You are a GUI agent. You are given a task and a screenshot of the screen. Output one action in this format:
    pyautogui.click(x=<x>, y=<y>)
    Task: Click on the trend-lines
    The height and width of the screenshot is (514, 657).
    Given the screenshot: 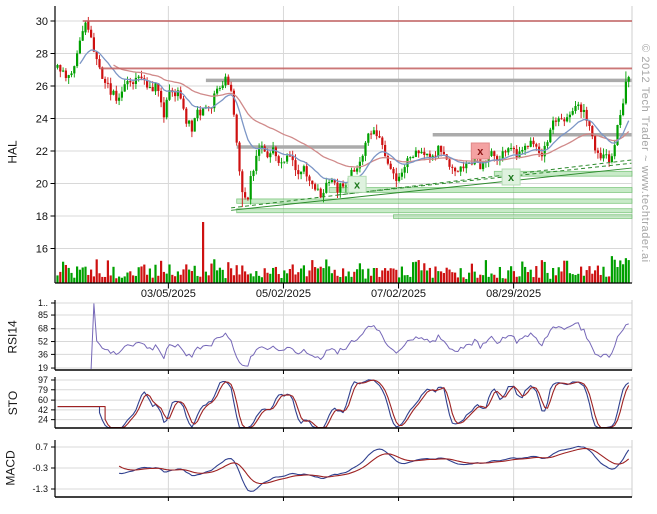 What is the action you would take?
    pyautogui.click(x=431, y=185)
    